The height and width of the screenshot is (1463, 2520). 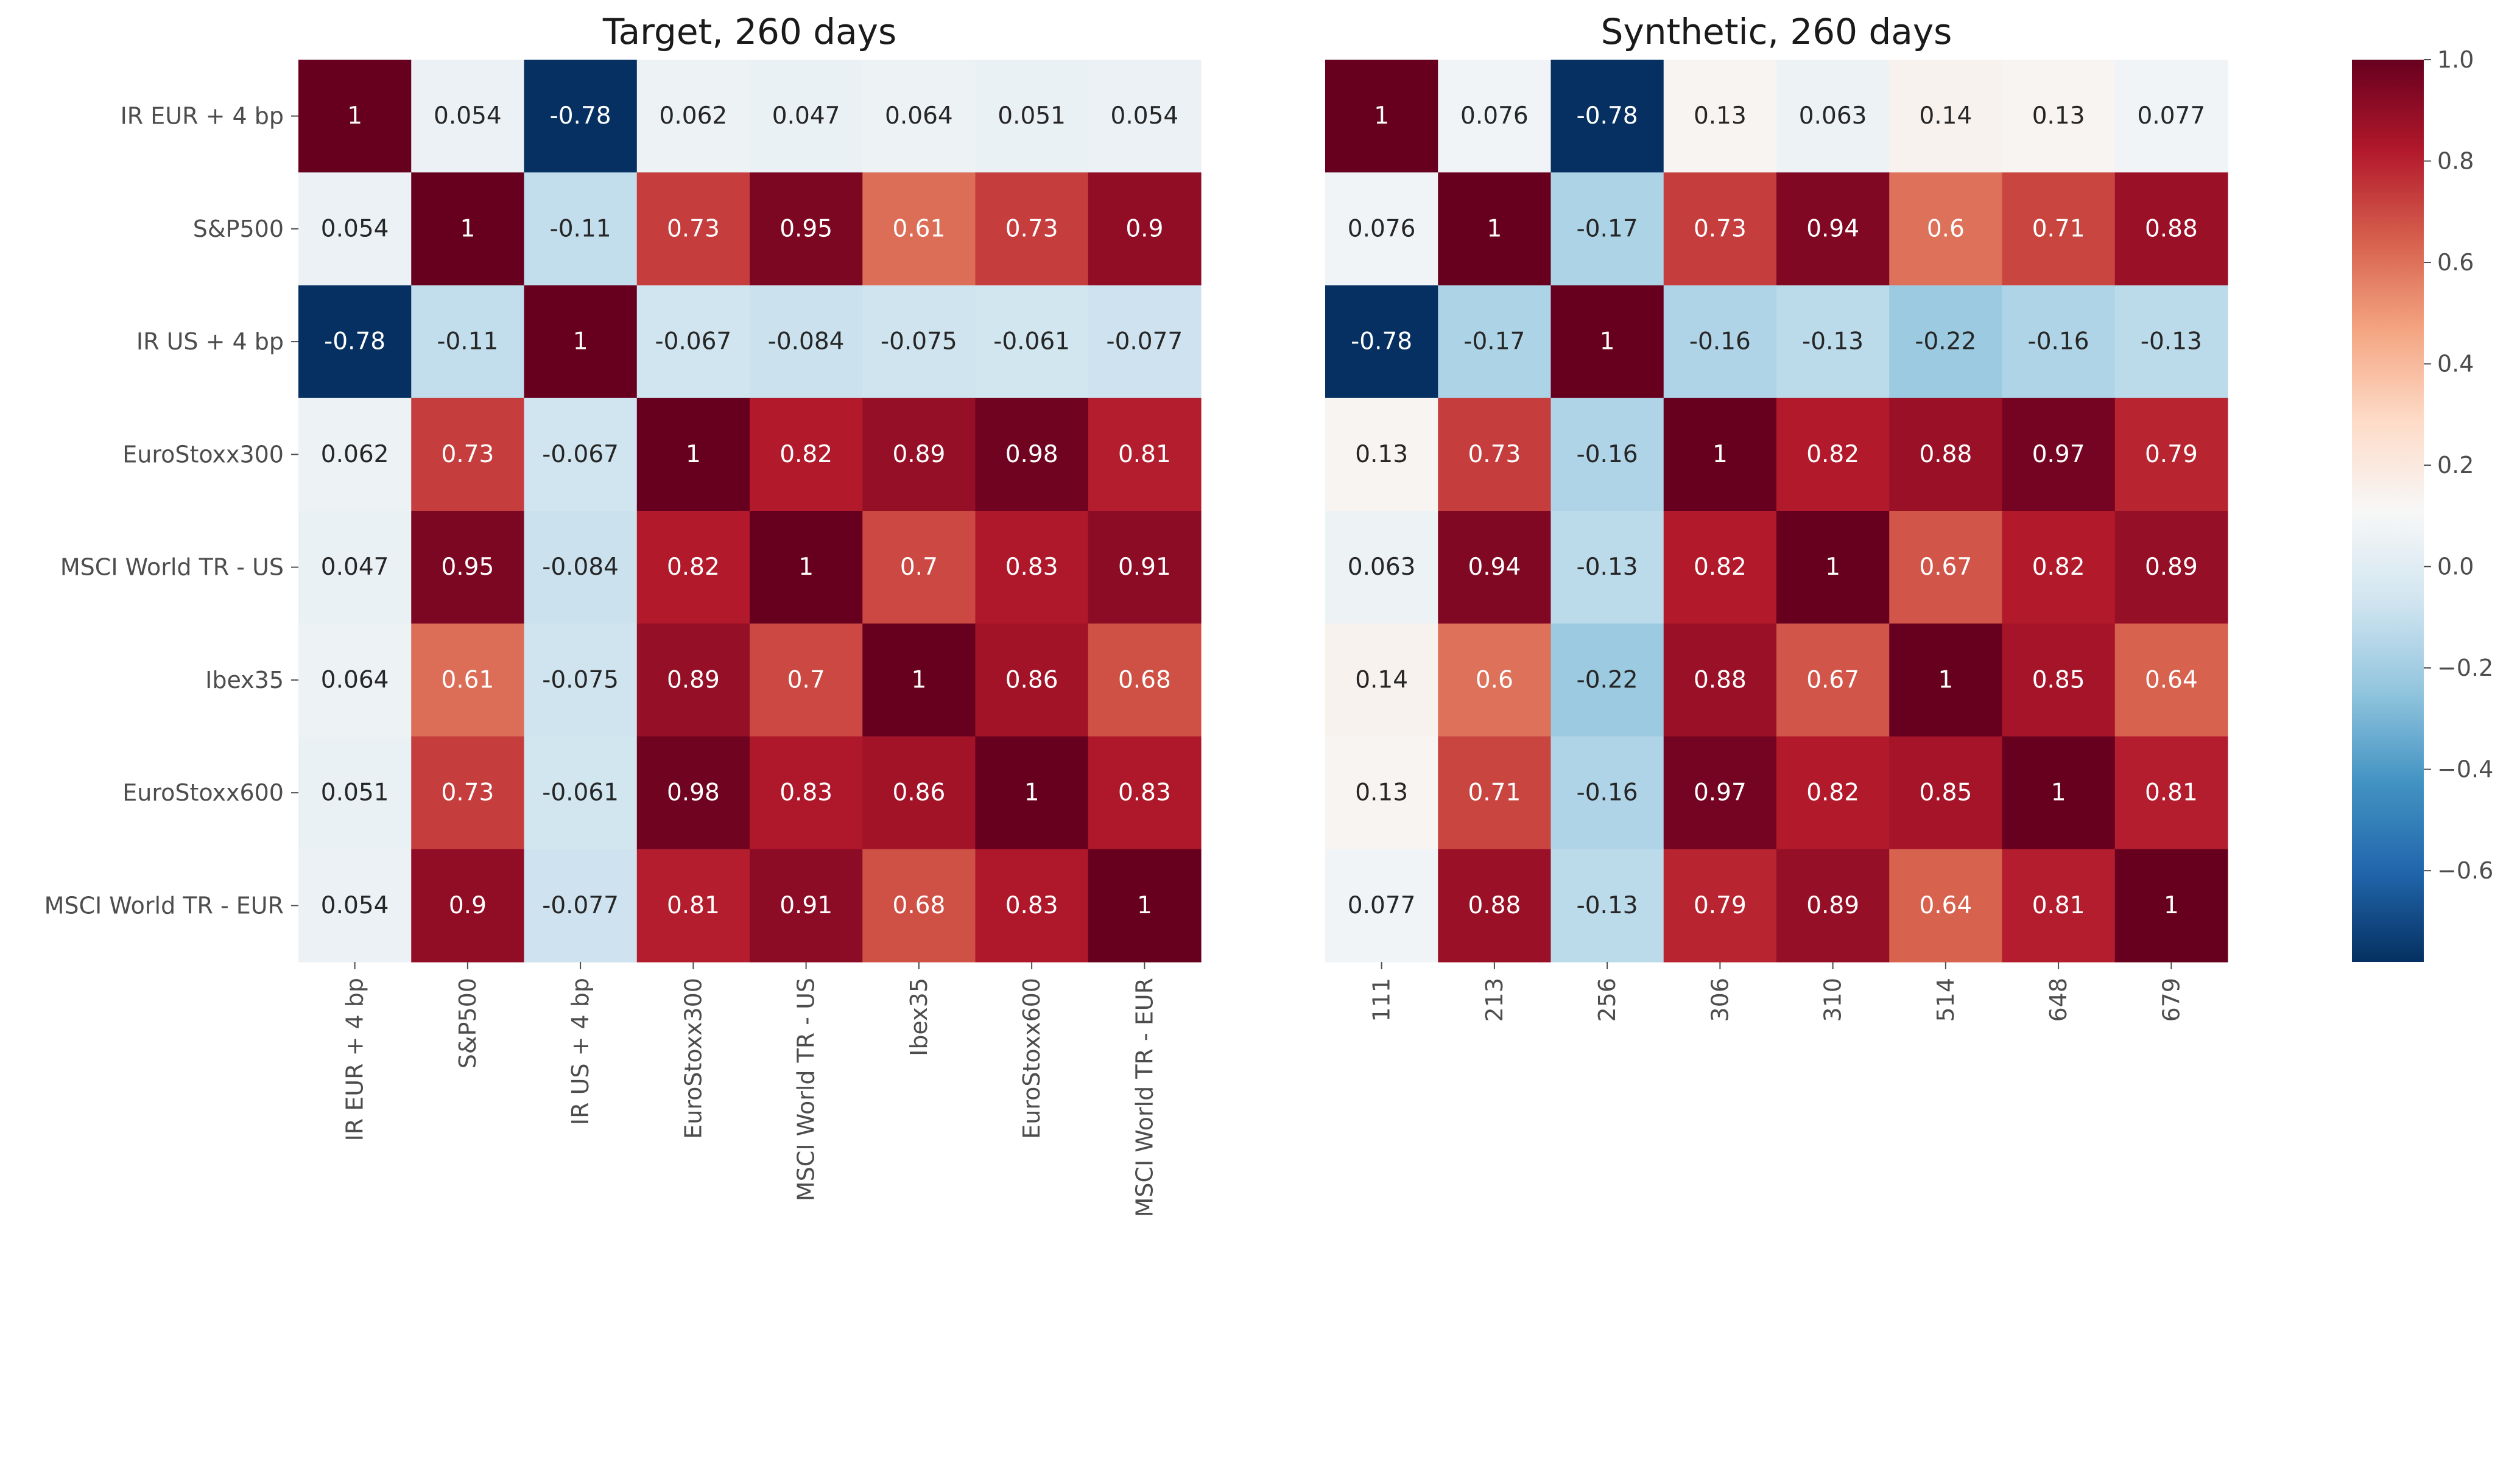 I want to click on colorbar-tick-label: 1.0, so click(x=2455, y=60).